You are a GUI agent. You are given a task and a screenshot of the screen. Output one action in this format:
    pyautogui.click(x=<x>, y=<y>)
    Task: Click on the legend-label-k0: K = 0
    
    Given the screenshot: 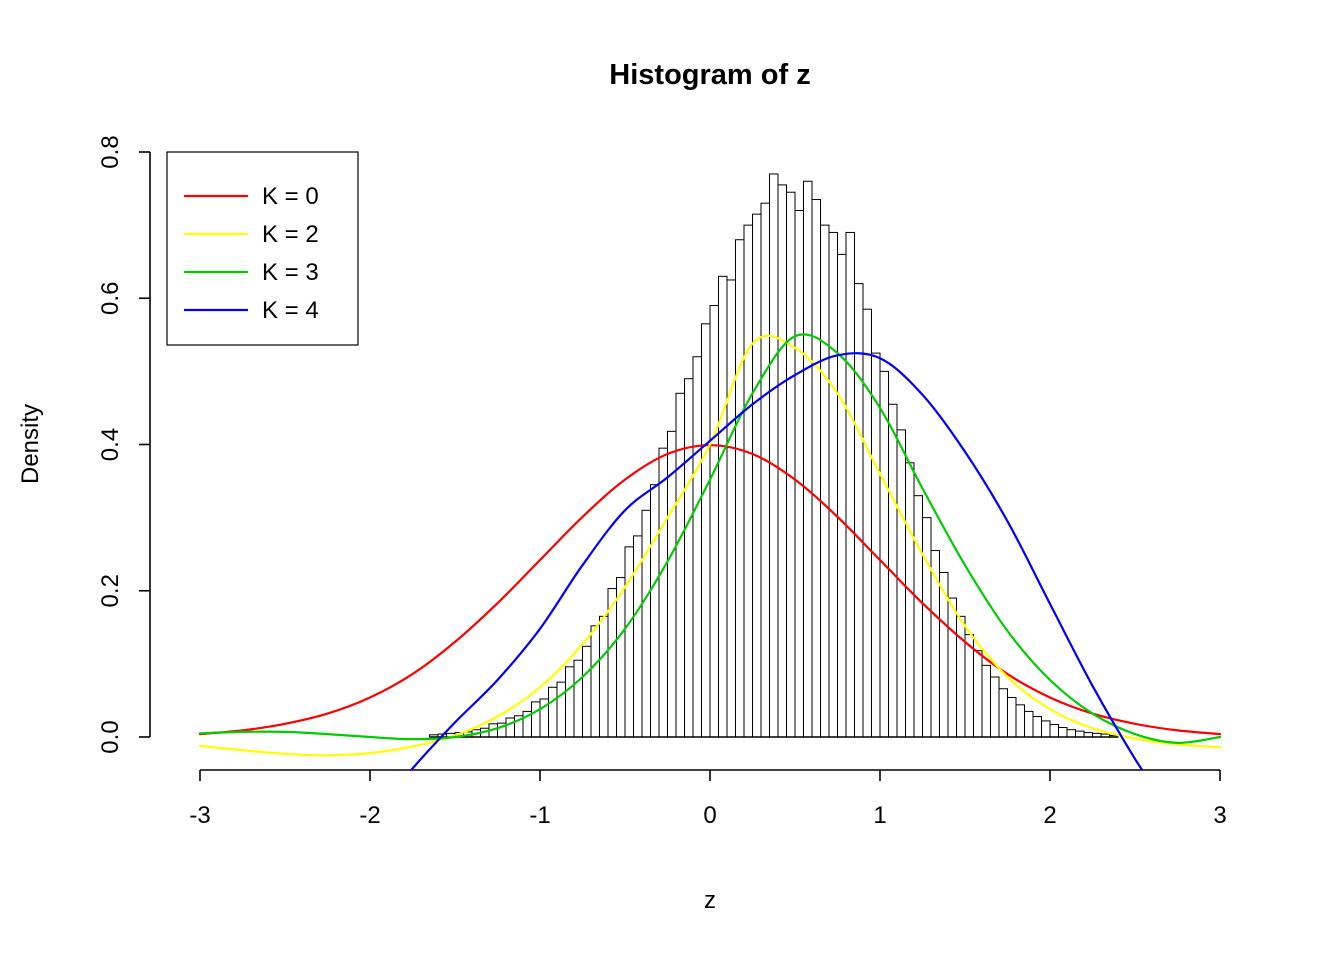 What is the action you would take?
    pyautogui.click(x=290, y=196)
    